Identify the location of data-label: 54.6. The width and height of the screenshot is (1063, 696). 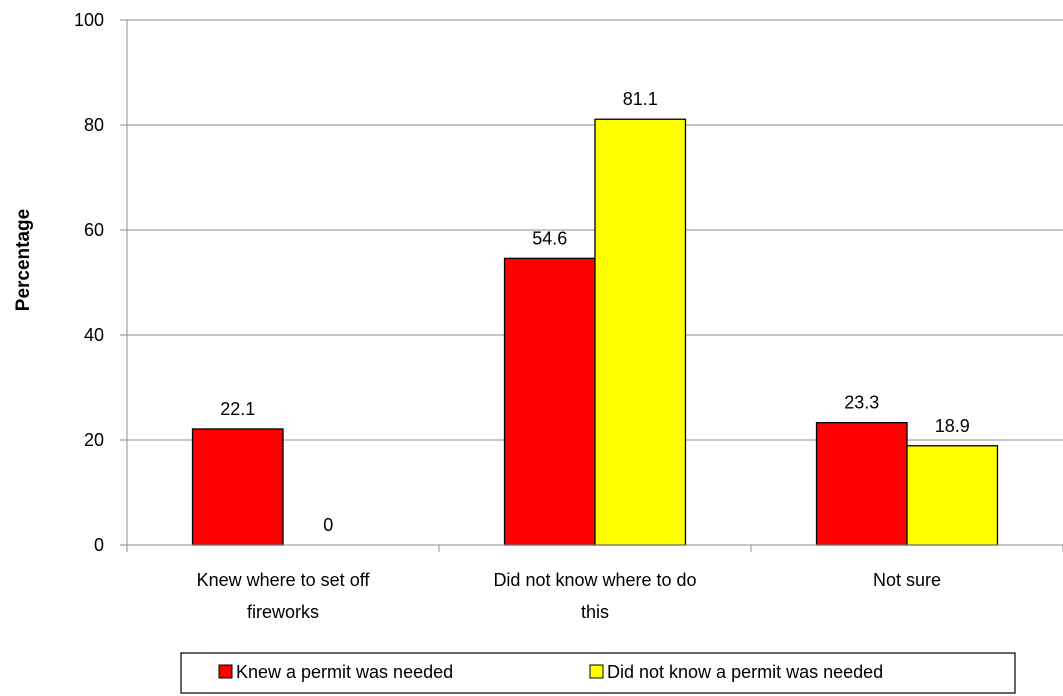
(549, 238).